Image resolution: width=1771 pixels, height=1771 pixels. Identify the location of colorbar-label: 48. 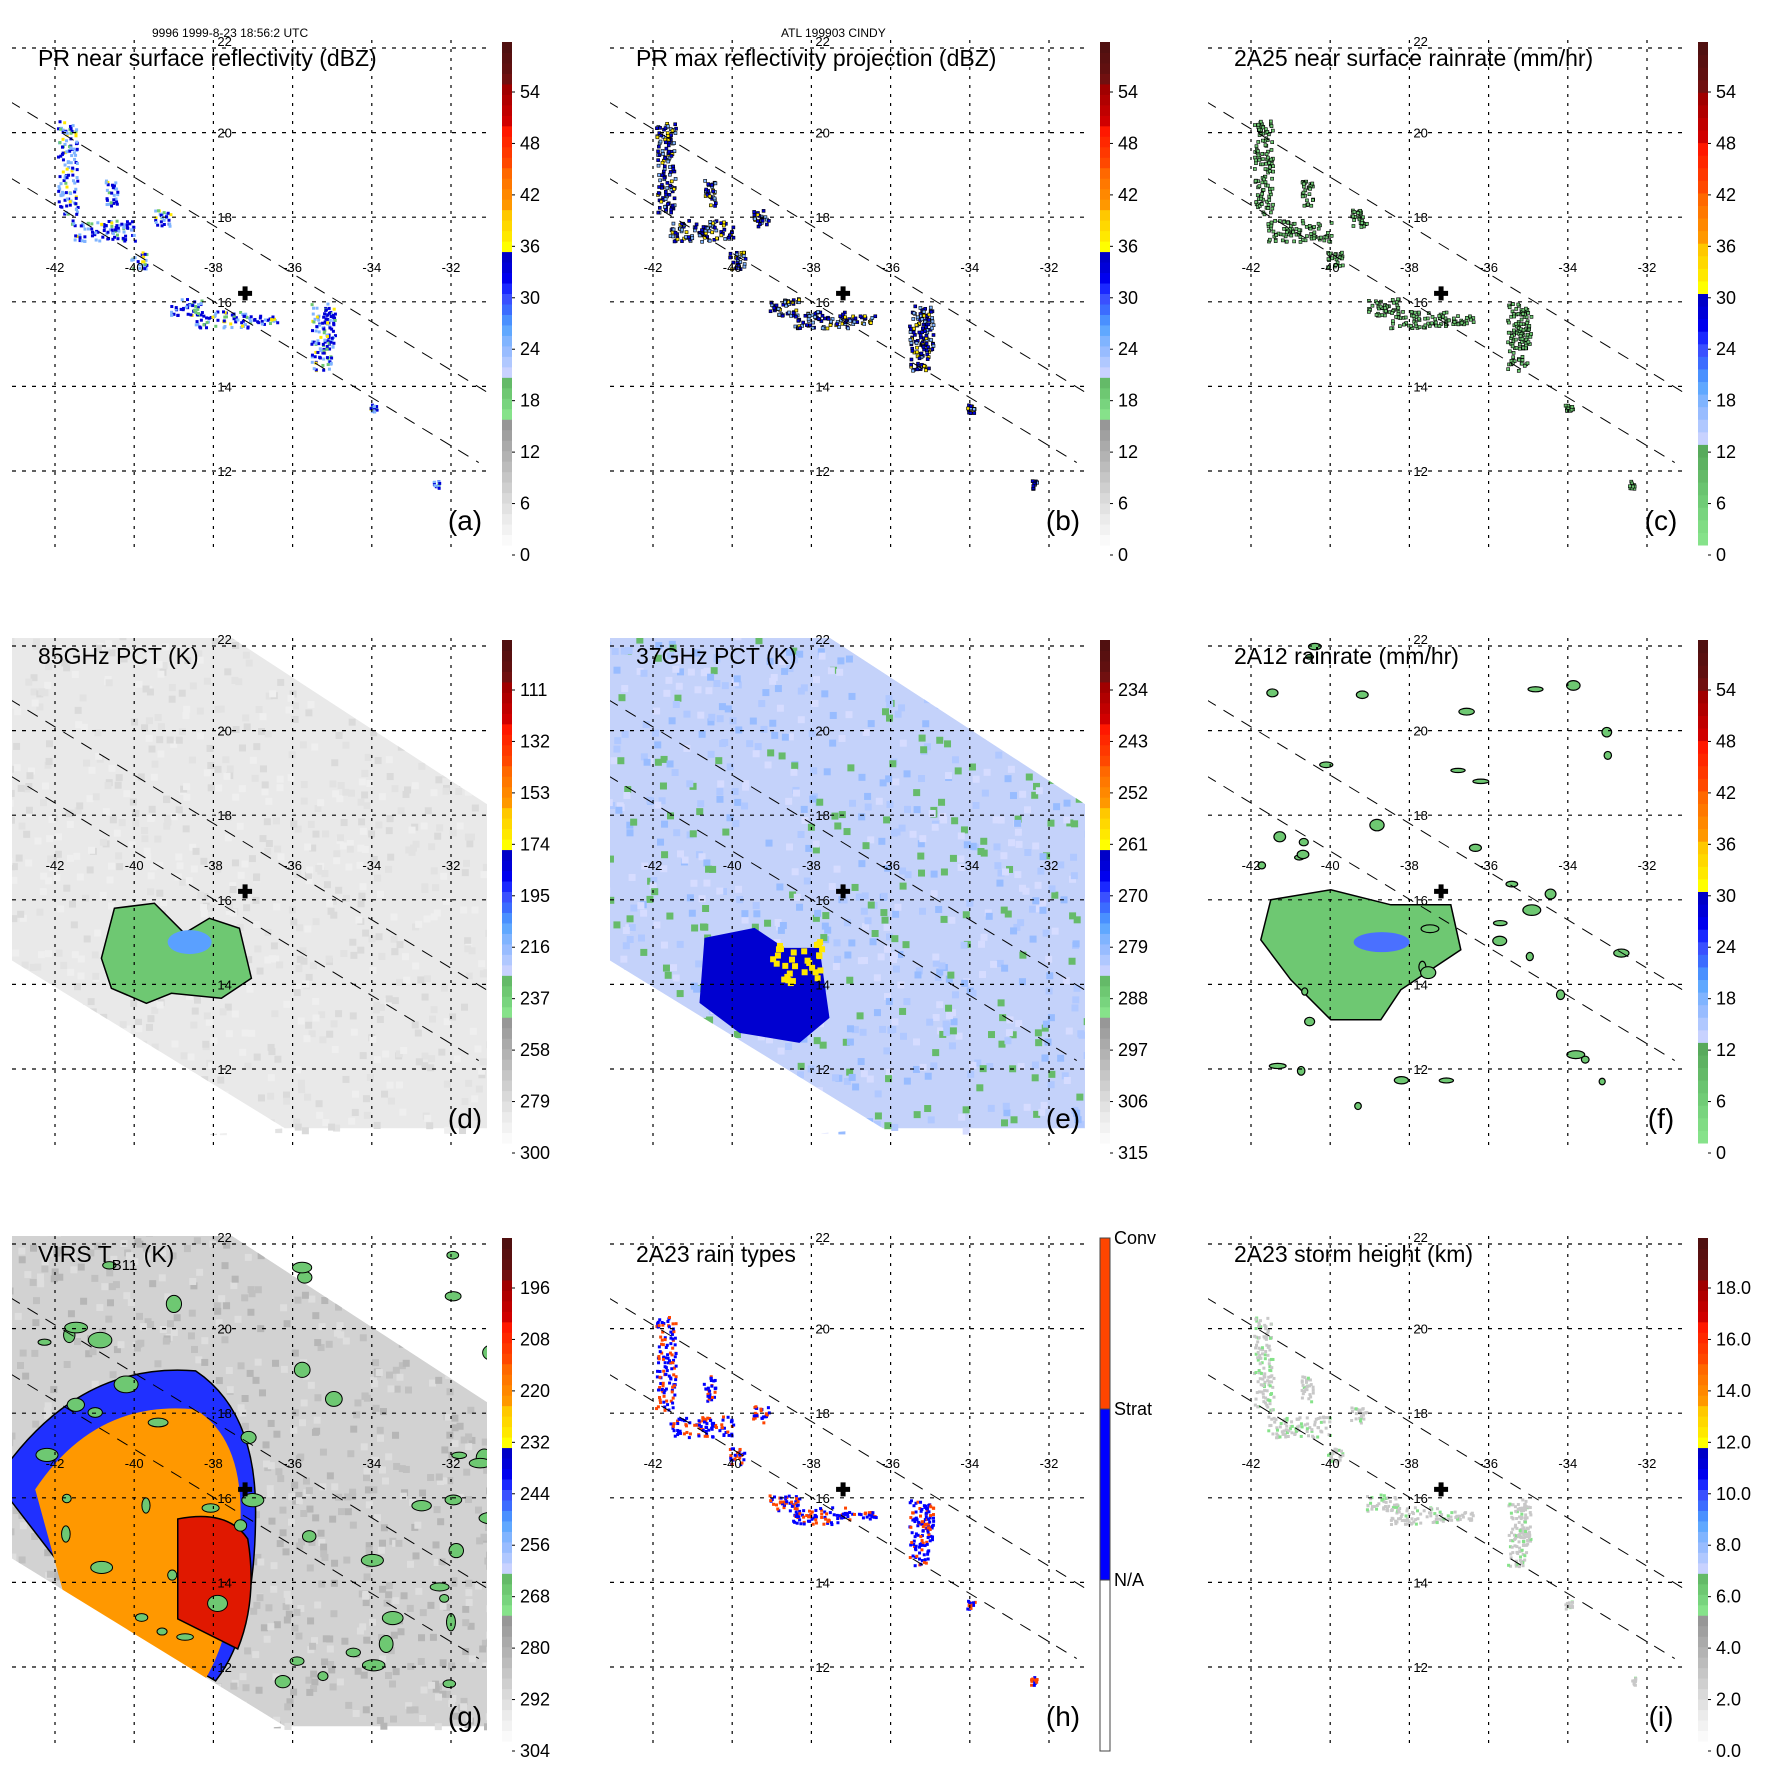
(1726, 143).